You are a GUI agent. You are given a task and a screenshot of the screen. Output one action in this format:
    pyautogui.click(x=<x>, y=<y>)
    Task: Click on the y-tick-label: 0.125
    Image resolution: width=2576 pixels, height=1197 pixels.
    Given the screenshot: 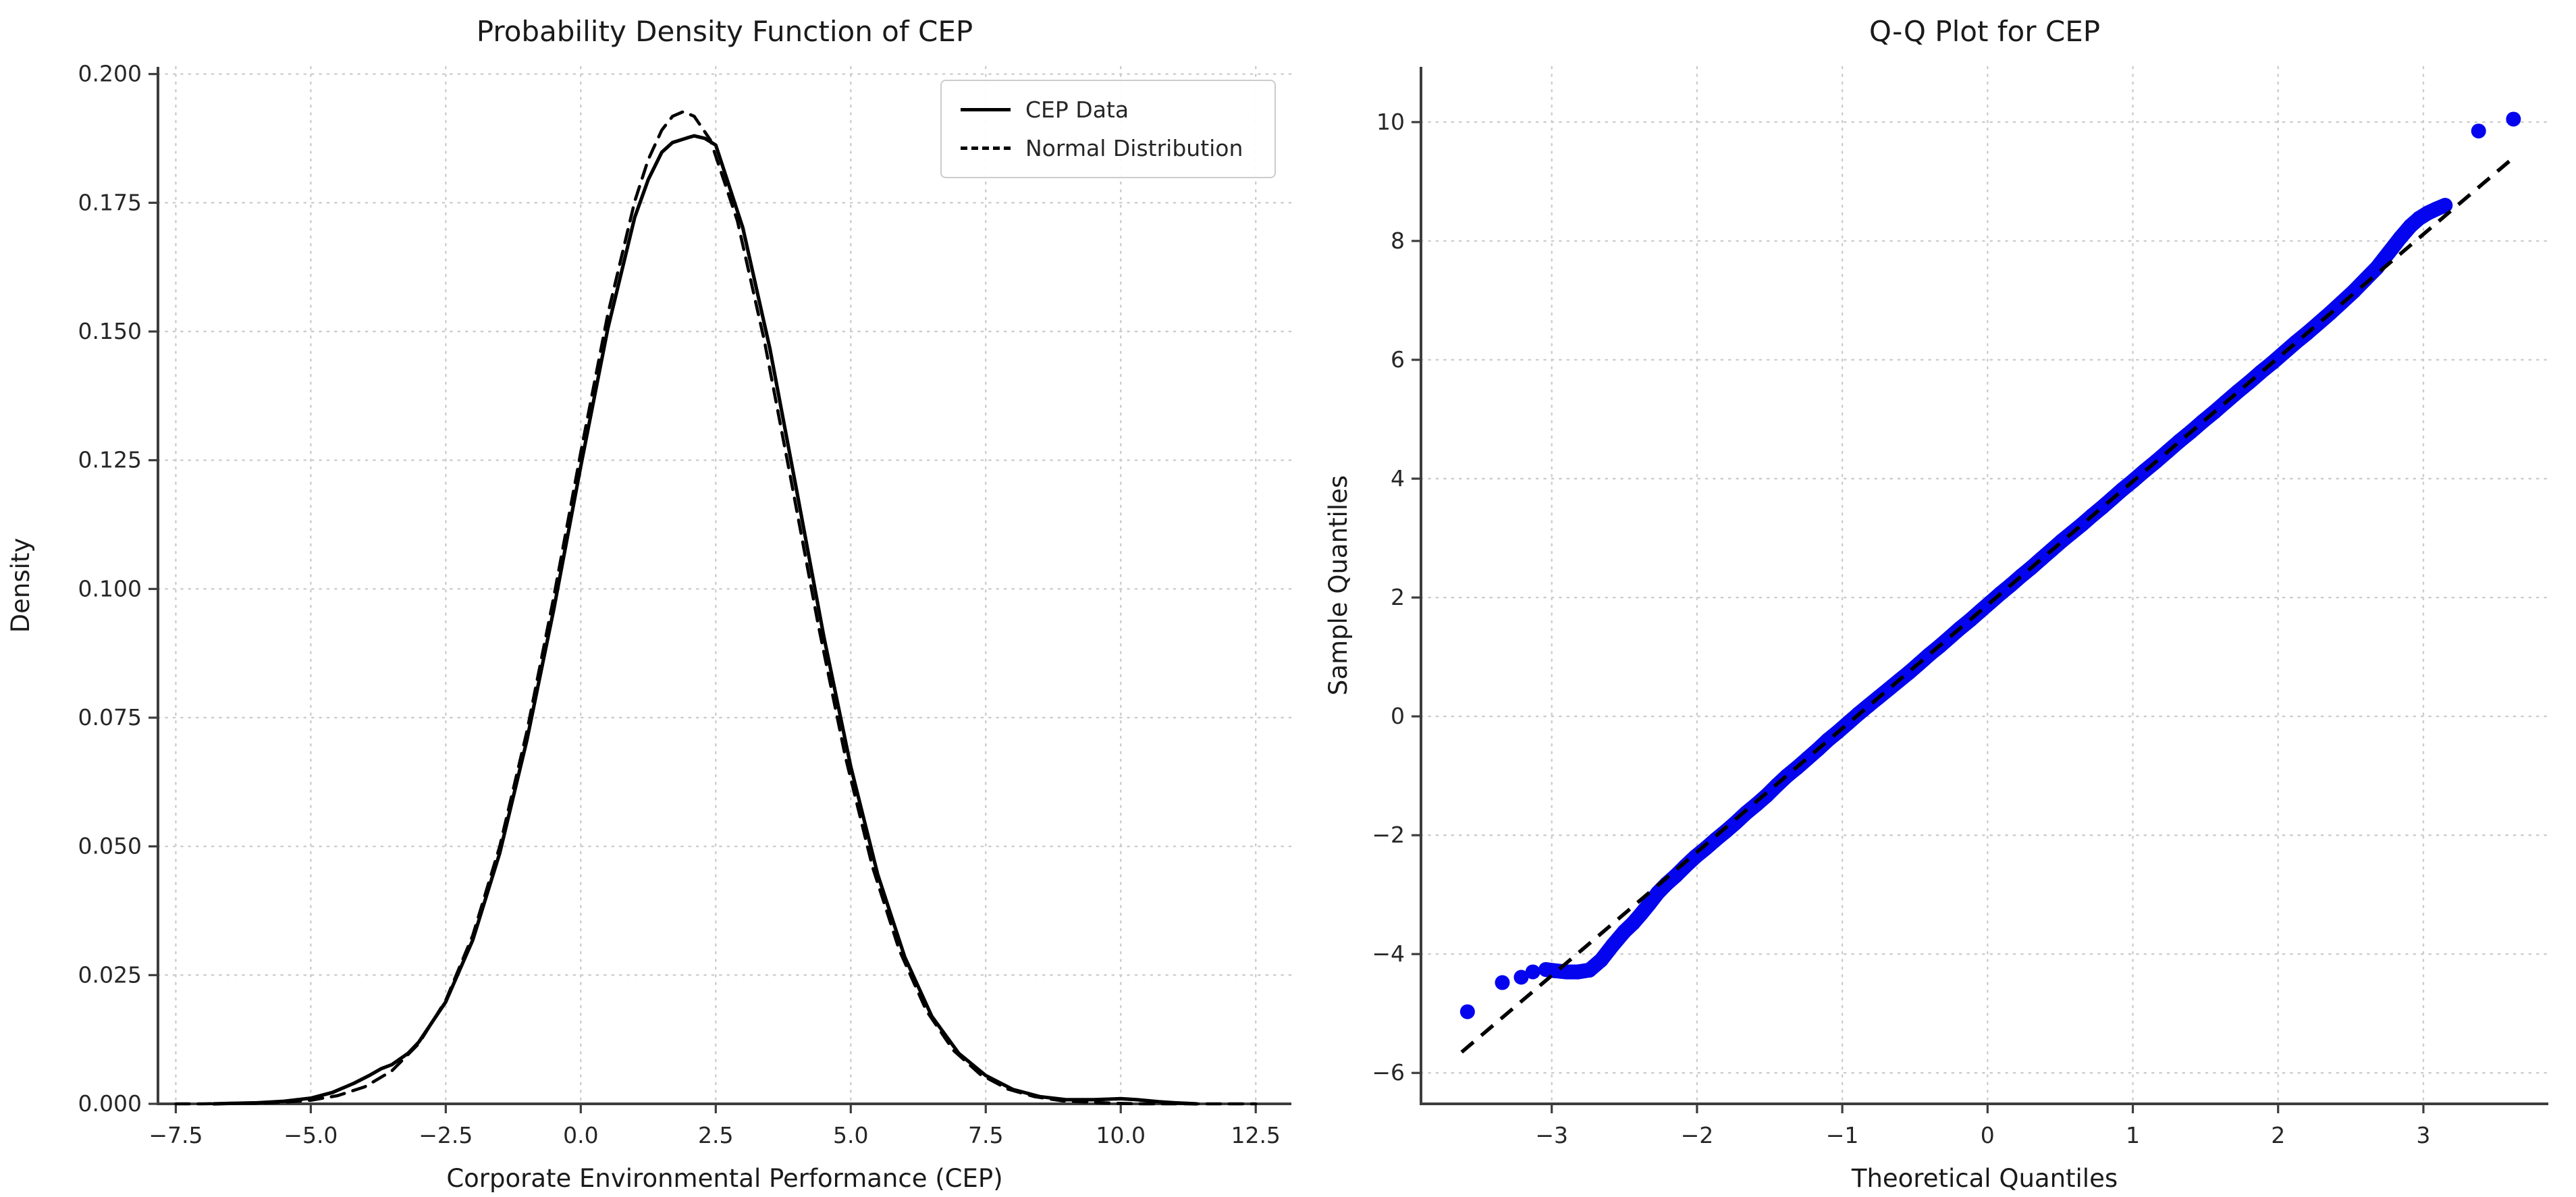 What is the action you would take?
    pyautogui.click(x=110, y=460)
    